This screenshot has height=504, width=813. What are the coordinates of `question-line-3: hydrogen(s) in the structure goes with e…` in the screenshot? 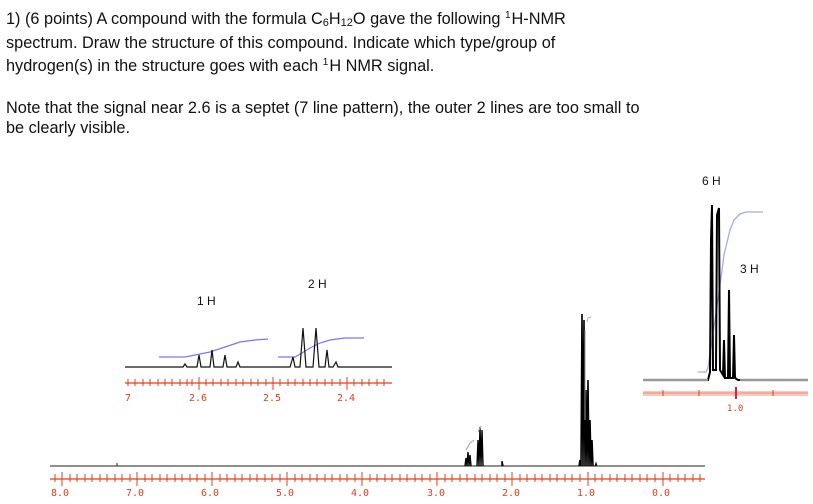 It's located at (220, 66).